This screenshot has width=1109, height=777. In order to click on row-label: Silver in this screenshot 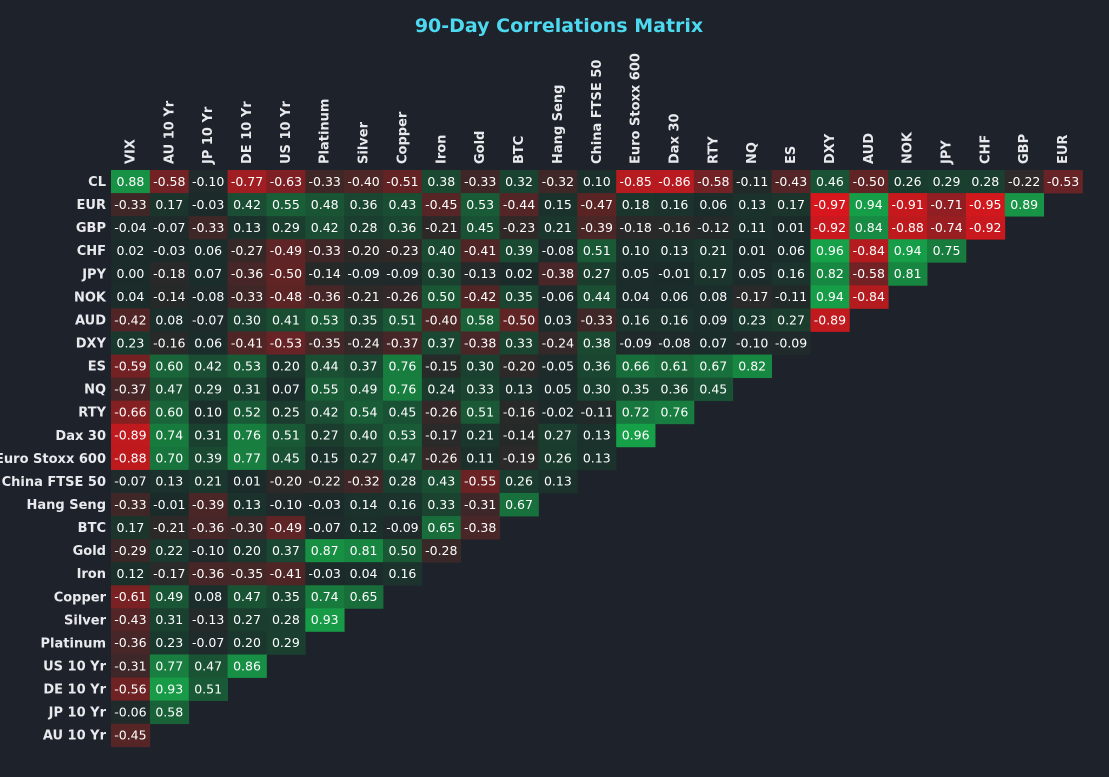, I will do `click(85, 620)`.